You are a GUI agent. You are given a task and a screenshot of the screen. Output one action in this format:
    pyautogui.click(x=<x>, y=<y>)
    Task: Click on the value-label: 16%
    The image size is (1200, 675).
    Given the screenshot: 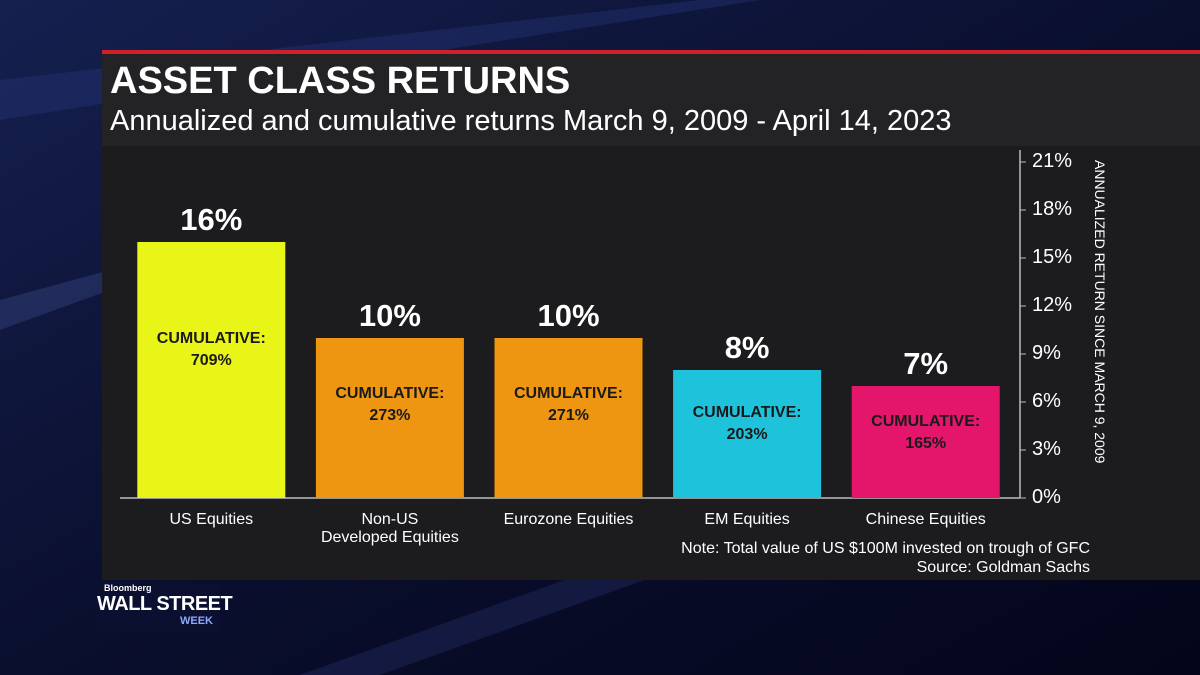 What is the action you would take?
    pyautogui.click(x=211, y=219)
    